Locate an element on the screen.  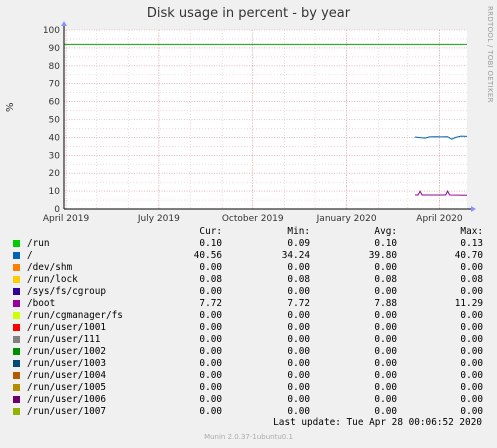
legend-name: /run is located at coordinates (38, 243).